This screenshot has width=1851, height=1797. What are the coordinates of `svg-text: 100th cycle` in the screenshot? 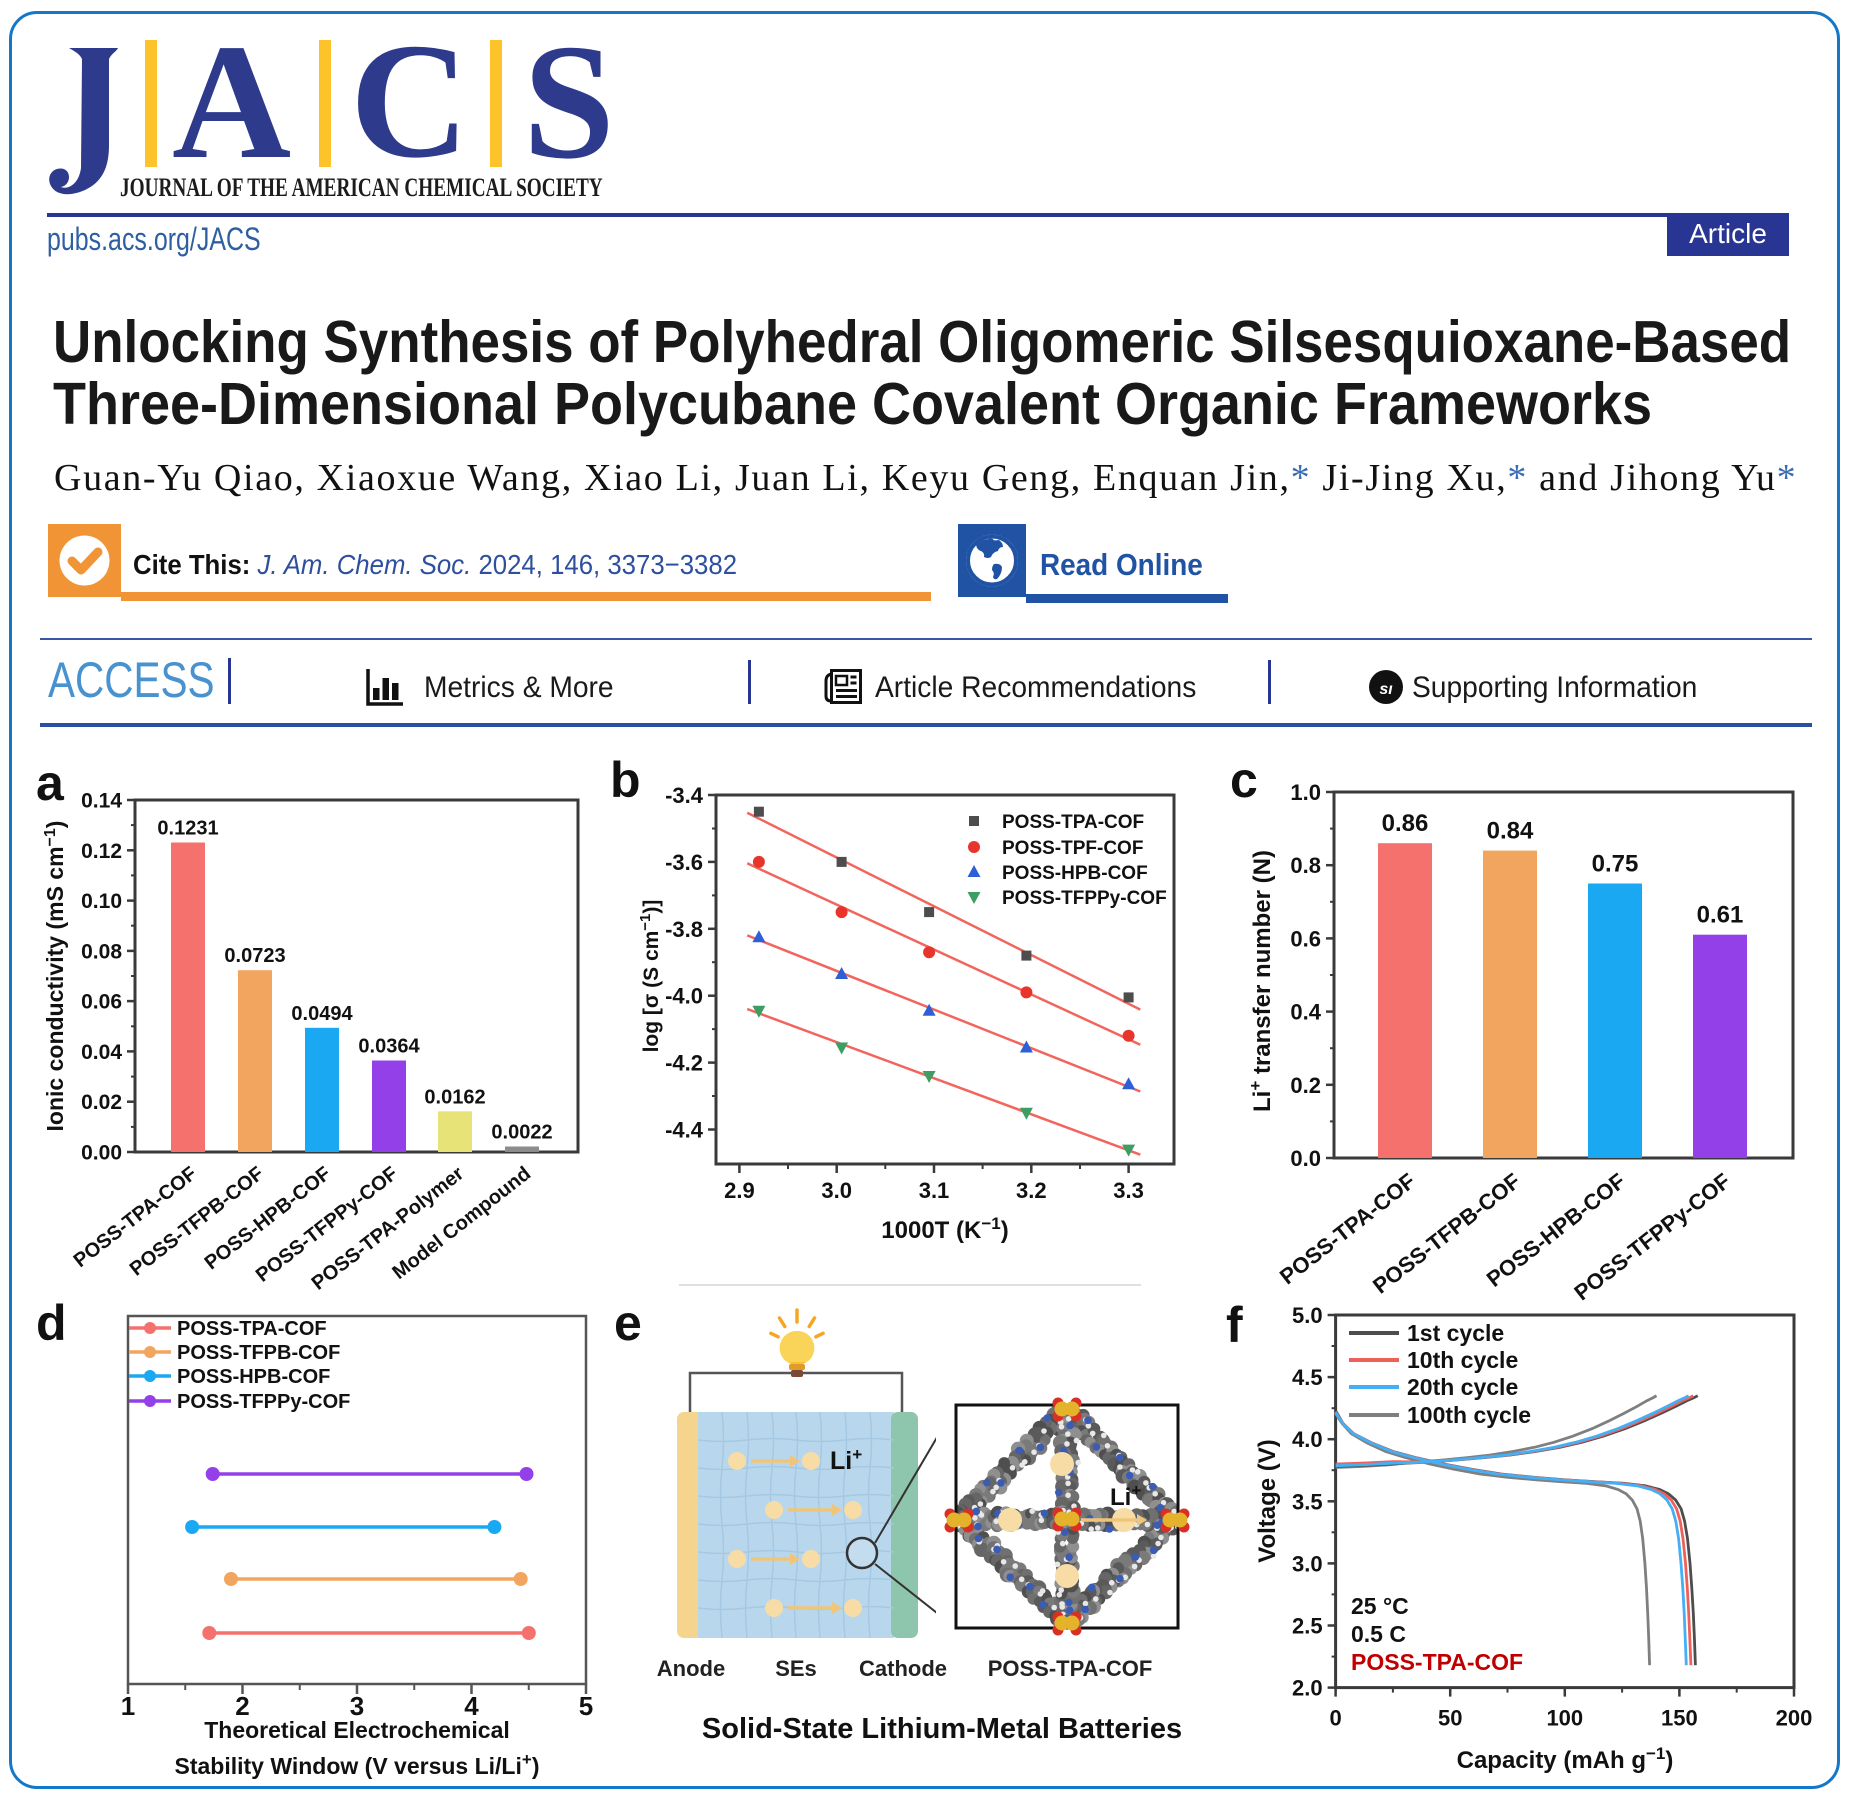 It's located at (1469, 1415).